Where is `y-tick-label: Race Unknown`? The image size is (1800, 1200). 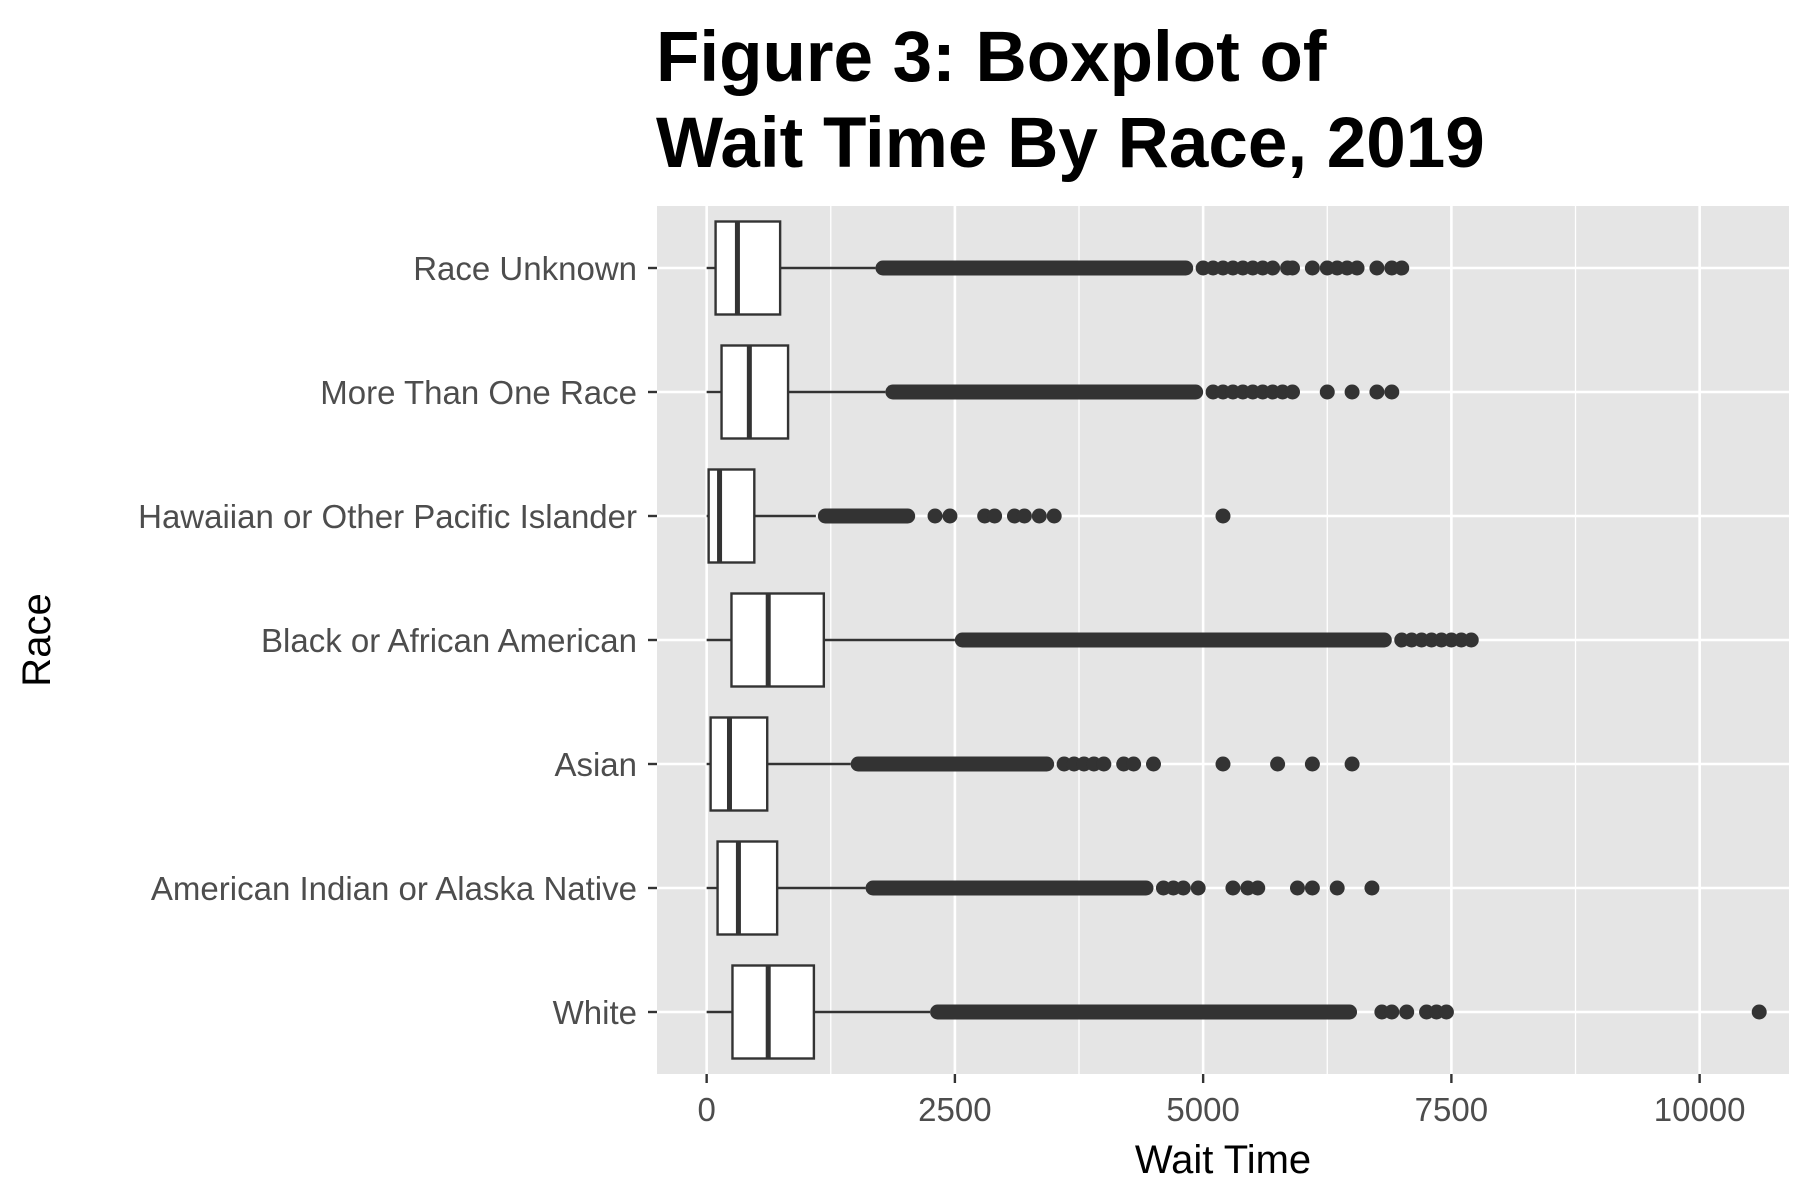
y-tick-label: Race Unknown is located at coordinates (525, 268).